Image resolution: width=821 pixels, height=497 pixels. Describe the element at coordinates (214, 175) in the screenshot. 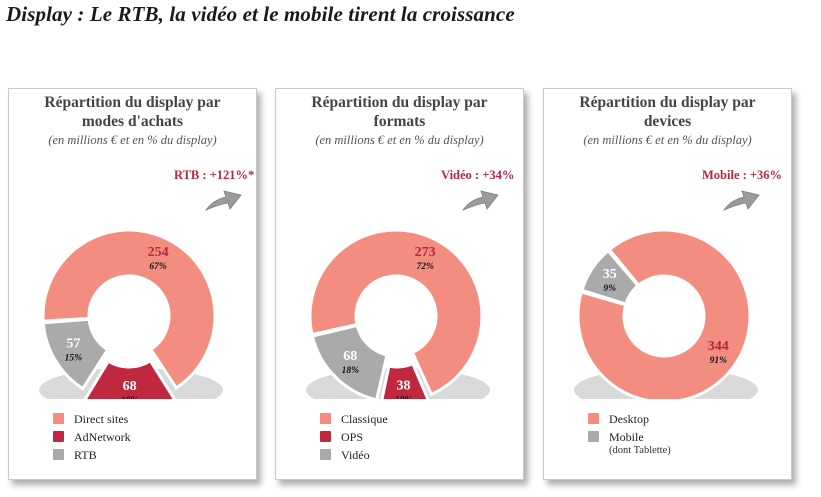

I see `growth-label: RTB : +121%*` at that location.